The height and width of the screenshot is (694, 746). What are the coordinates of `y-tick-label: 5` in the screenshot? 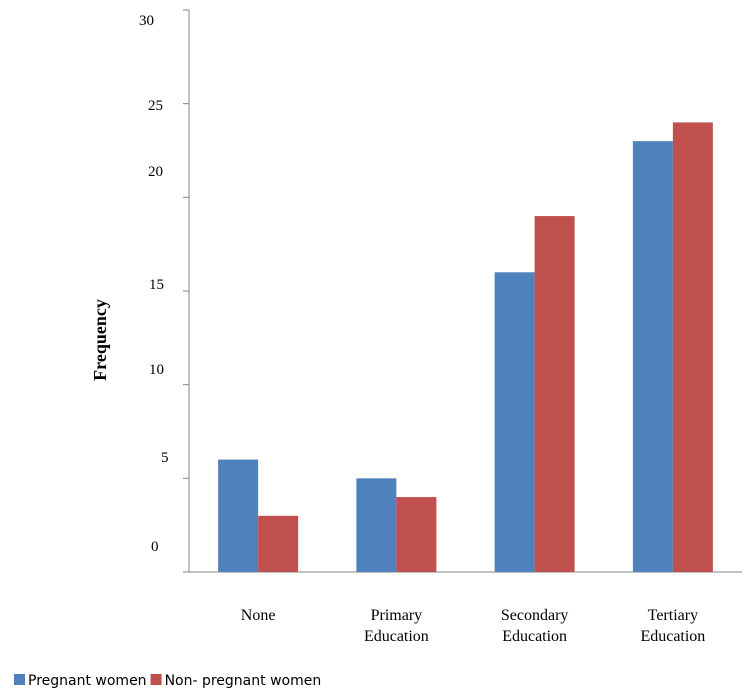 It's located at (165, 458).